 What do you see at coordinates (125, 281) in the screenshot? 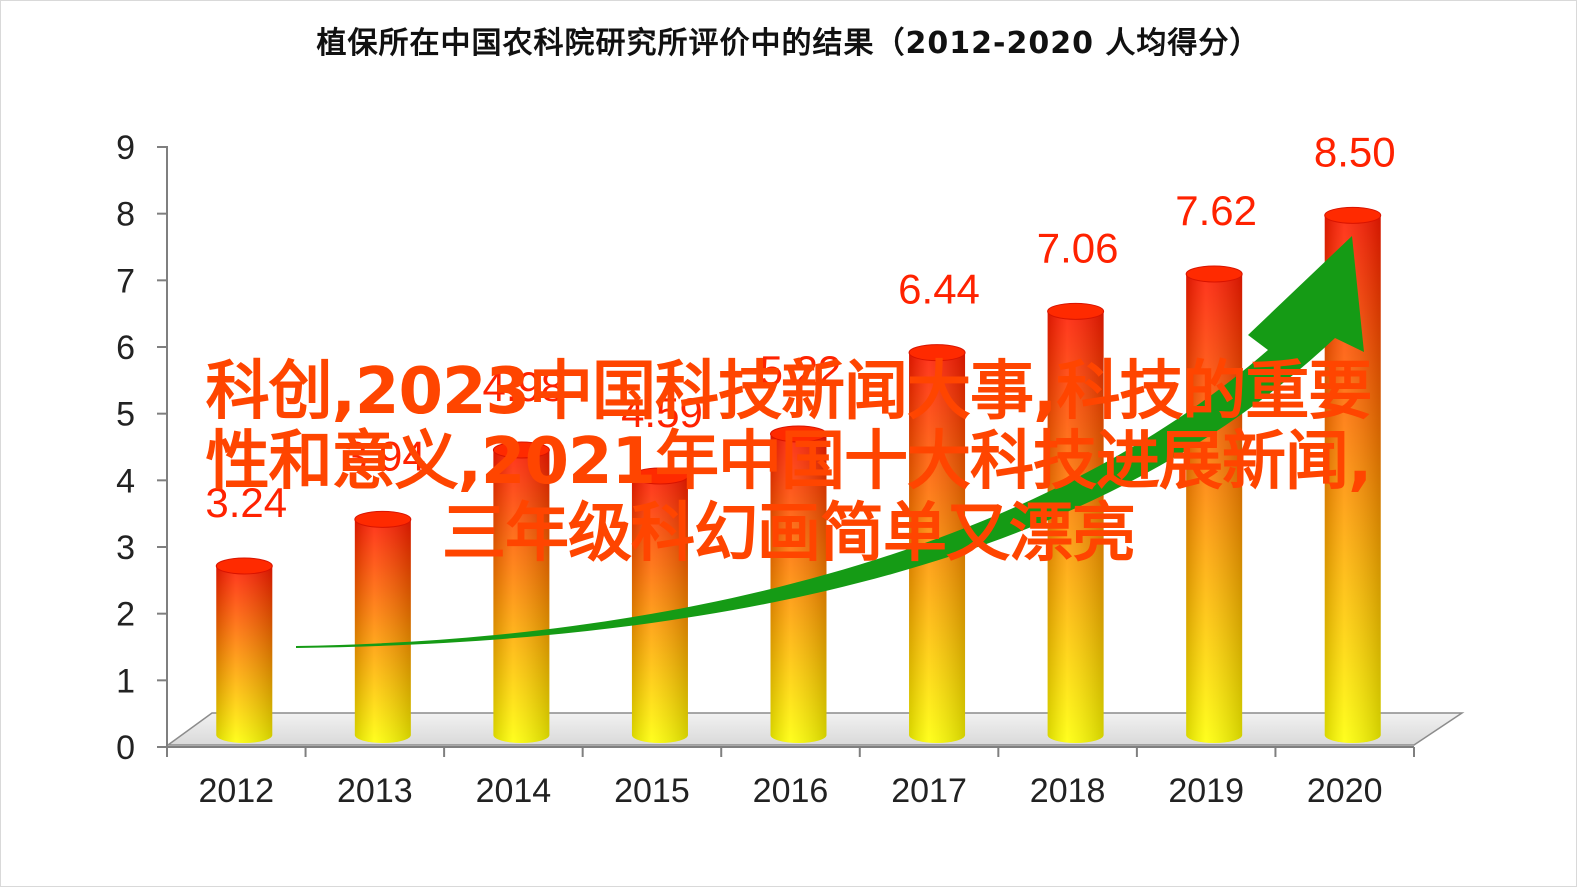
I see `y-tick-label: 7` at bounding box center [125, 281].